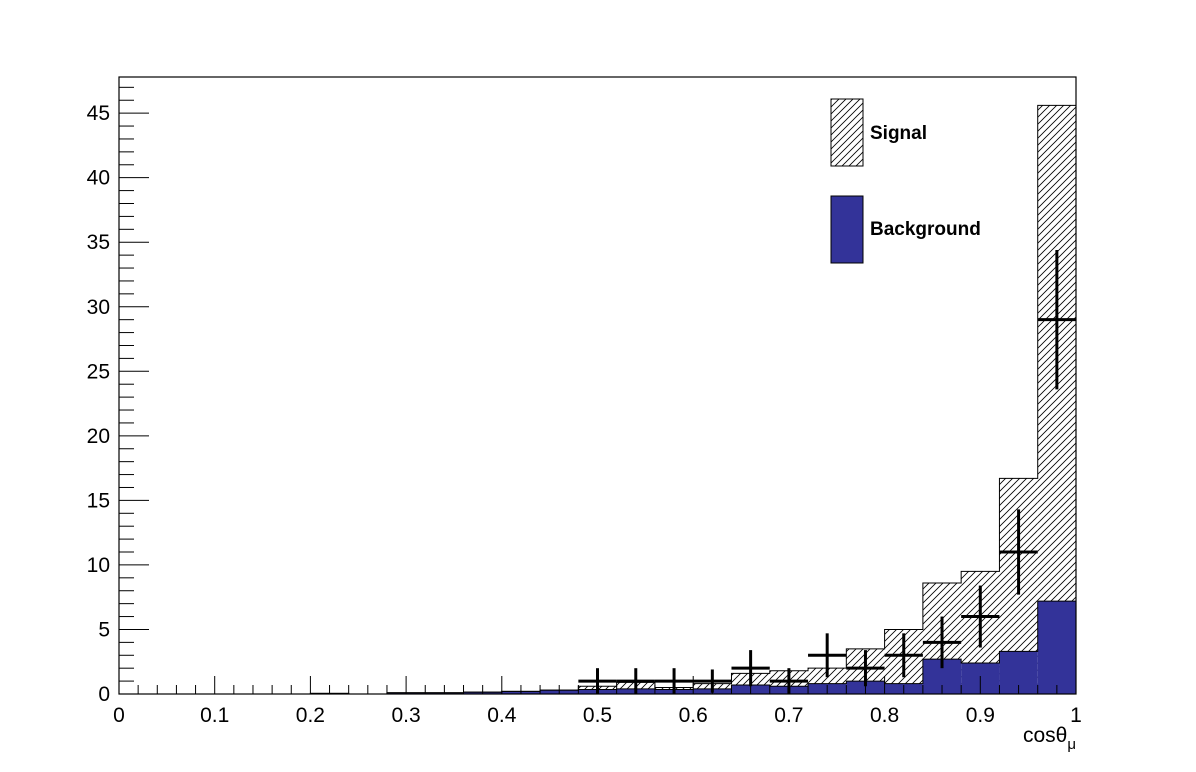 This screenshot has width=1196, height=772. I want to click on y-tick-label: 35, so click(98, 242).